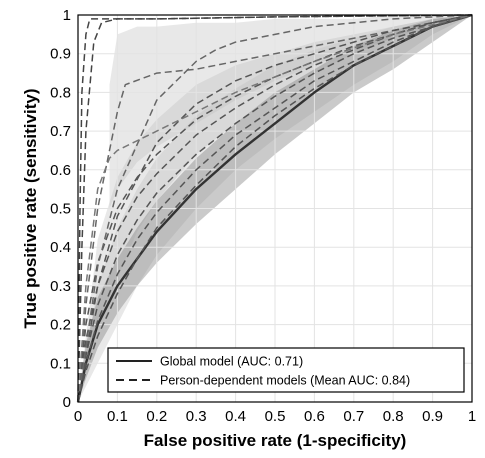  What do you see at coordinates (60, 92) in the screenshot?
I see `y-tick-label: 0.8` at bounding box center [60, 92].